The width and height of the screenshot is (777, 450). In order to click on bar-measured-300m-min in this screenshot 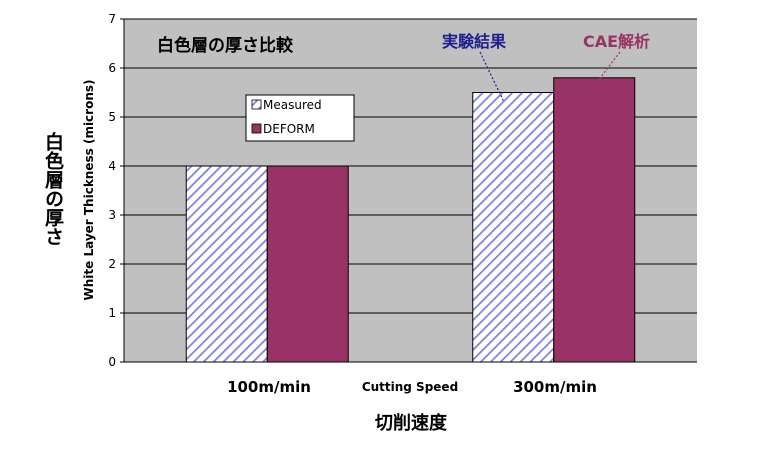, I will do `click(513, 227)`.